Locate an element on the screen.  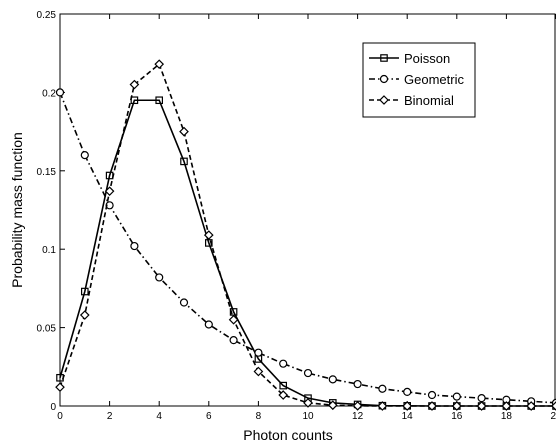
y-axis-title: Probability mass function is located at coordinates (17, 210).